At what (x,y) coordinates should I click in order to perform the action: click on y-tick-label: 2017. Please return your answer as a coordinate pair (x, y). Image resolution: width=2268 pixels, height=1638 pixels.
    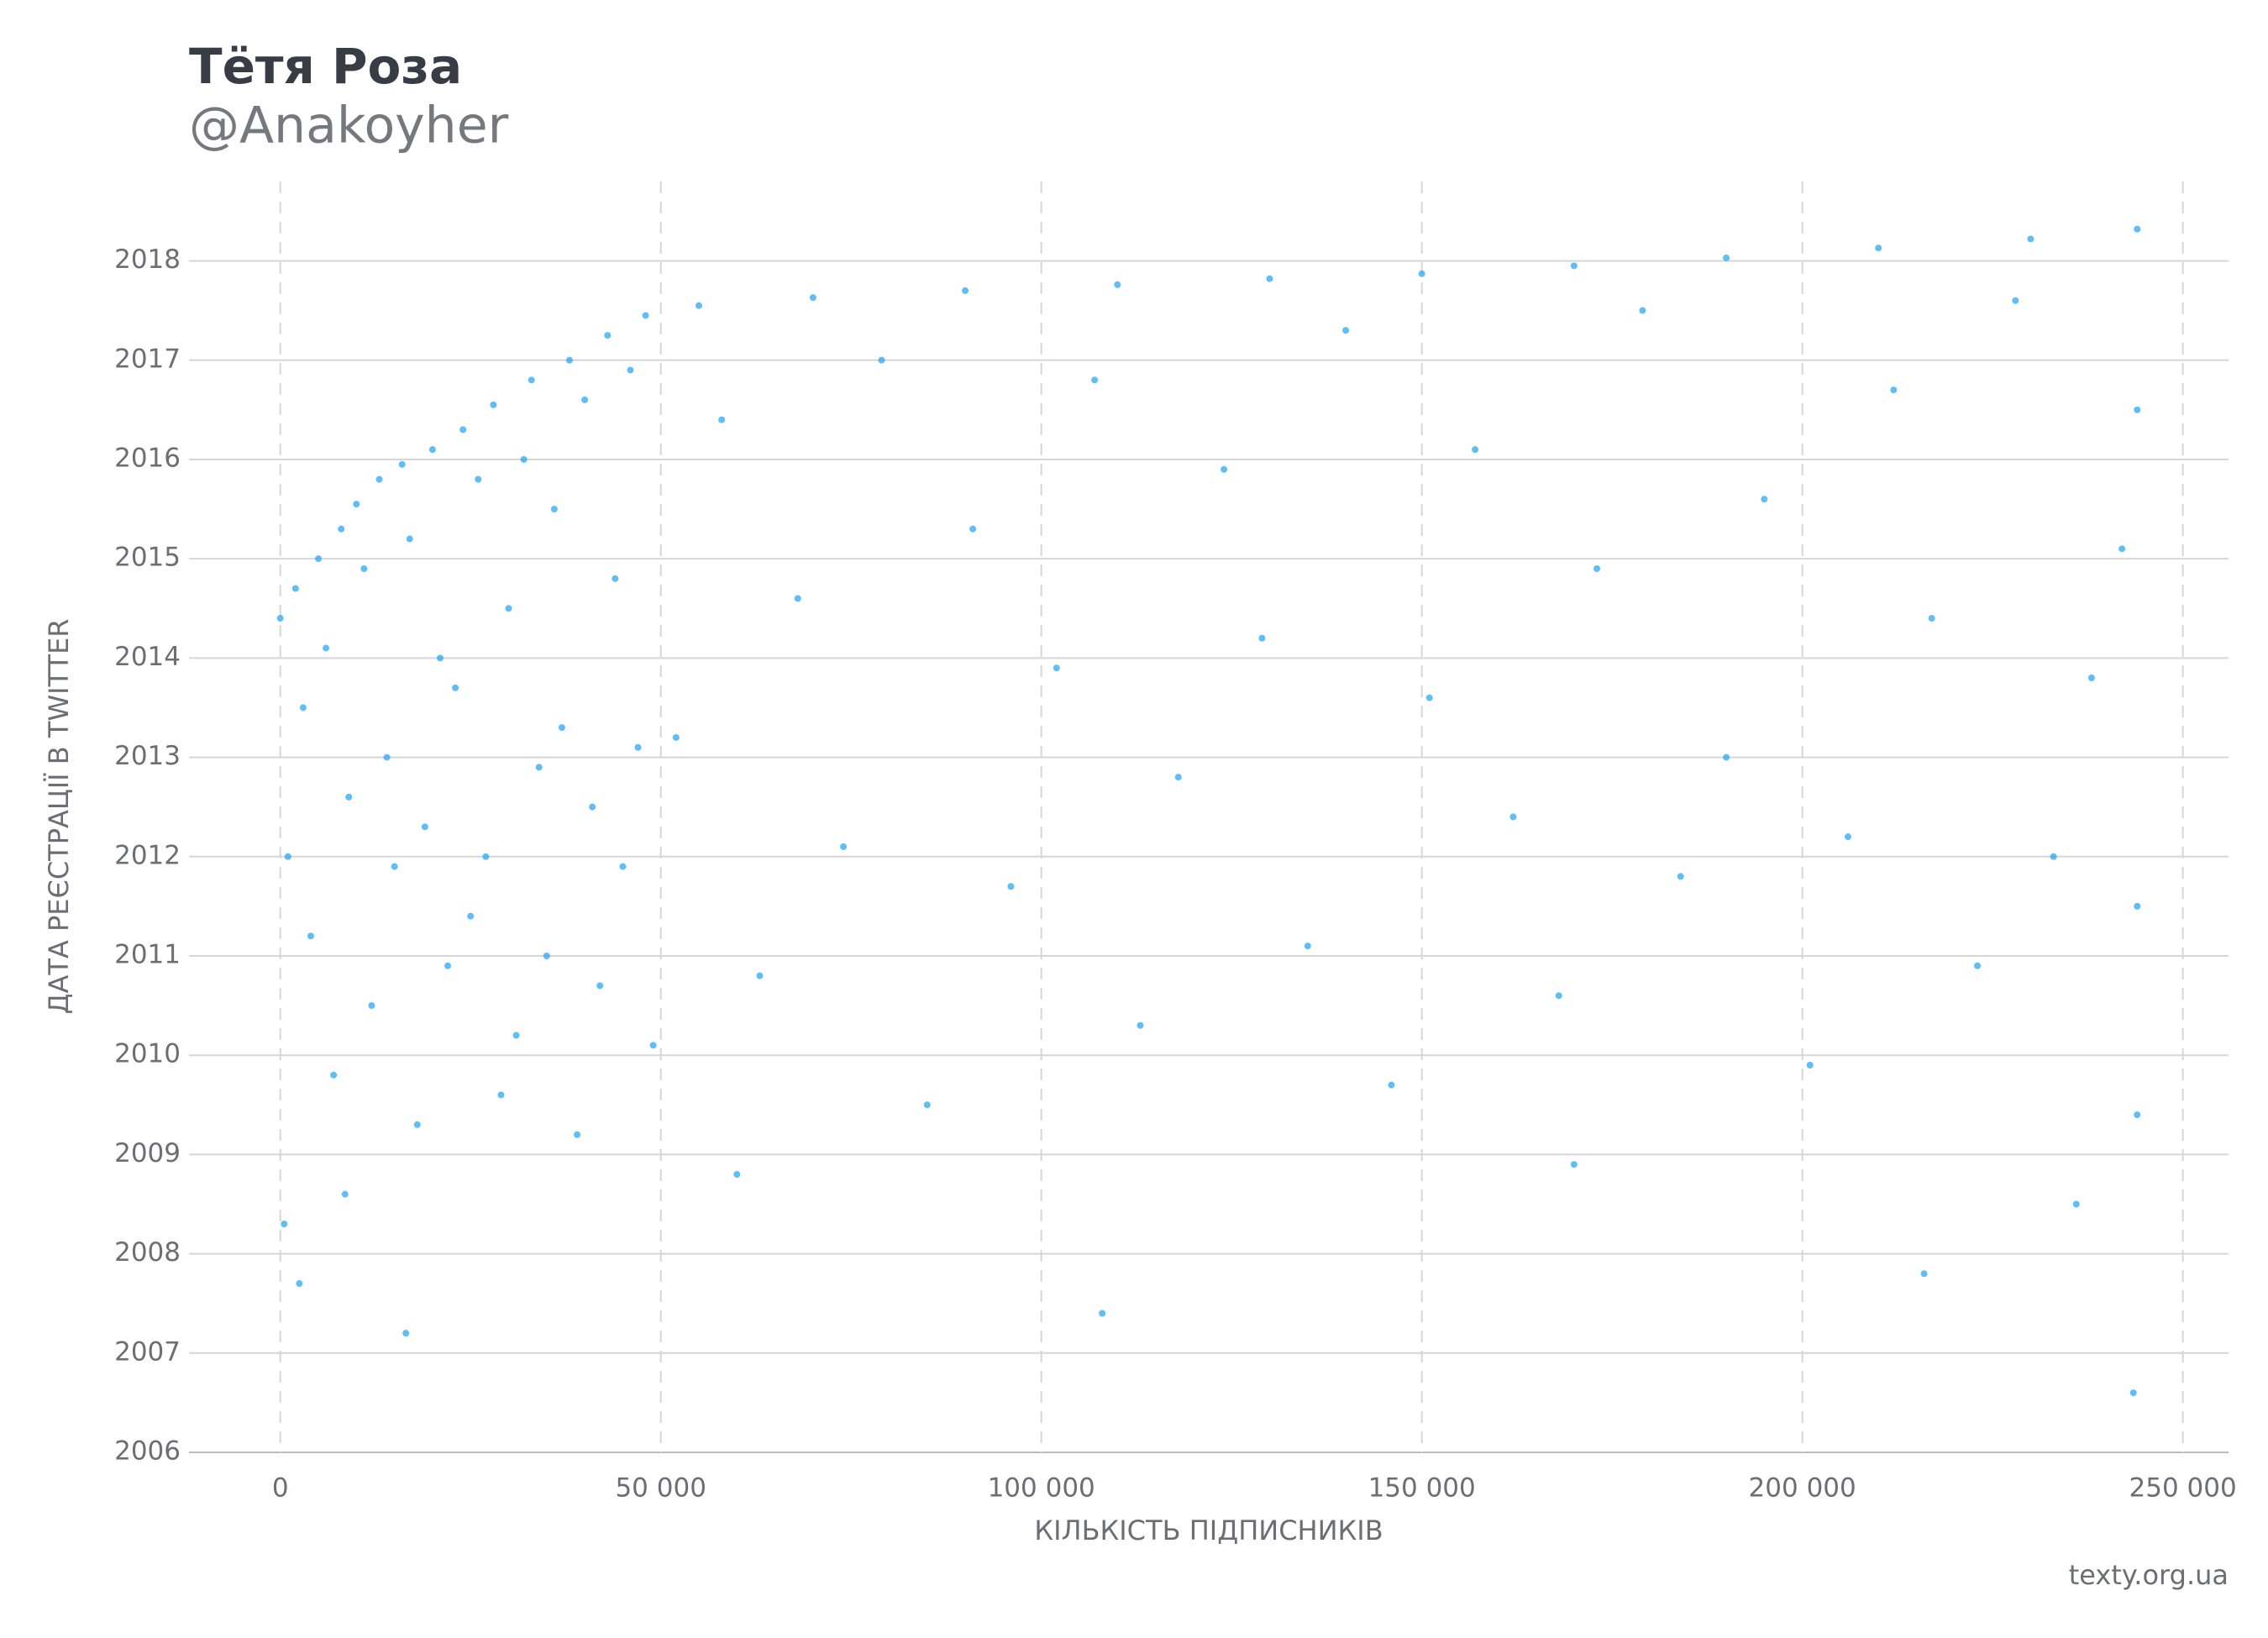
    Looking at the image, I should click on (147, 359).